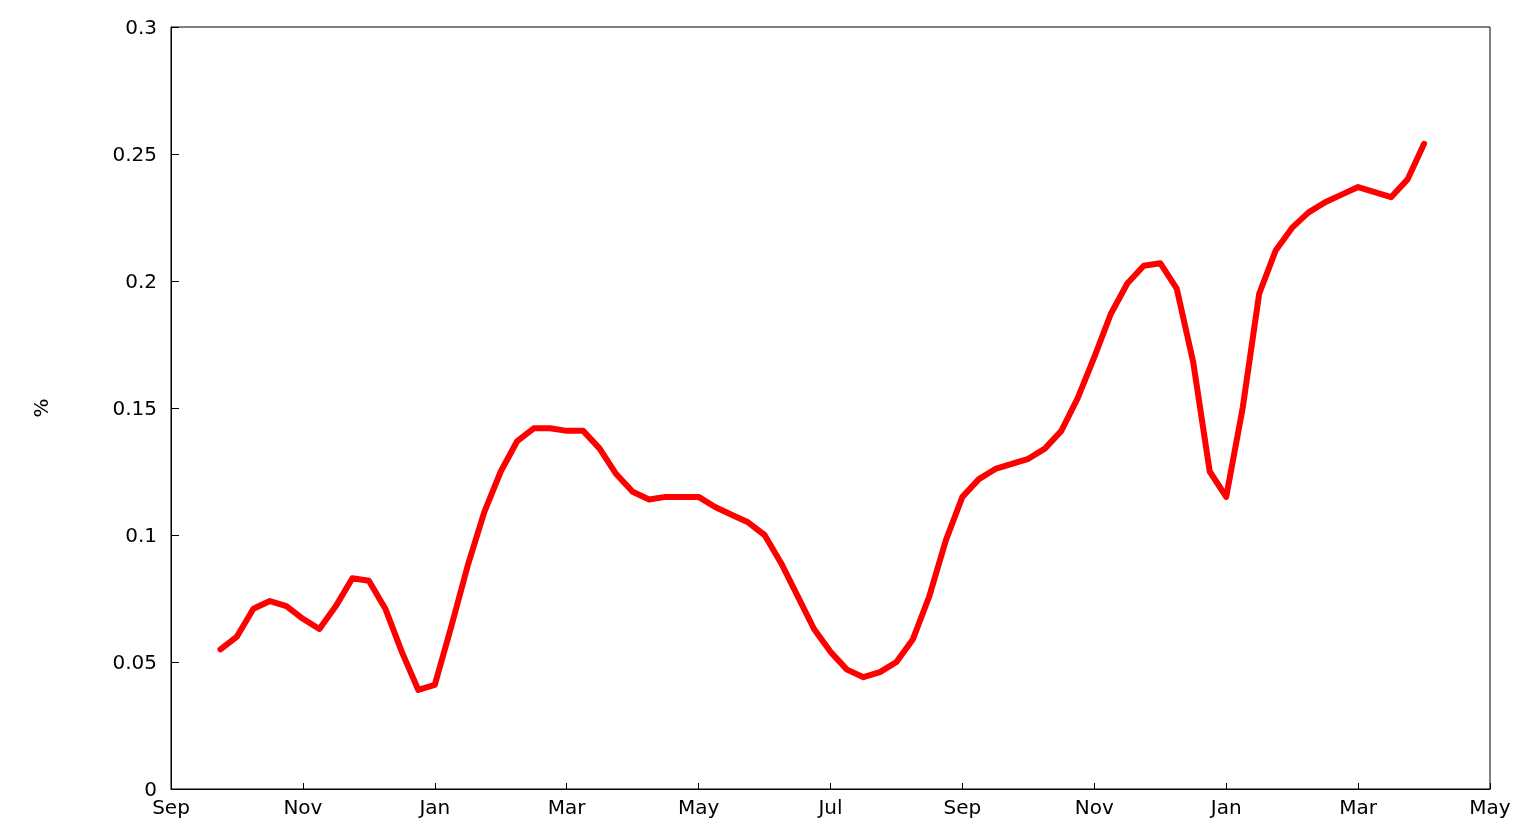 This screenshot has height=839, width=1524. Describe the element at coordinates (141, 27) in the screenshot. I see `y-tick-label: 0.3` at that location.